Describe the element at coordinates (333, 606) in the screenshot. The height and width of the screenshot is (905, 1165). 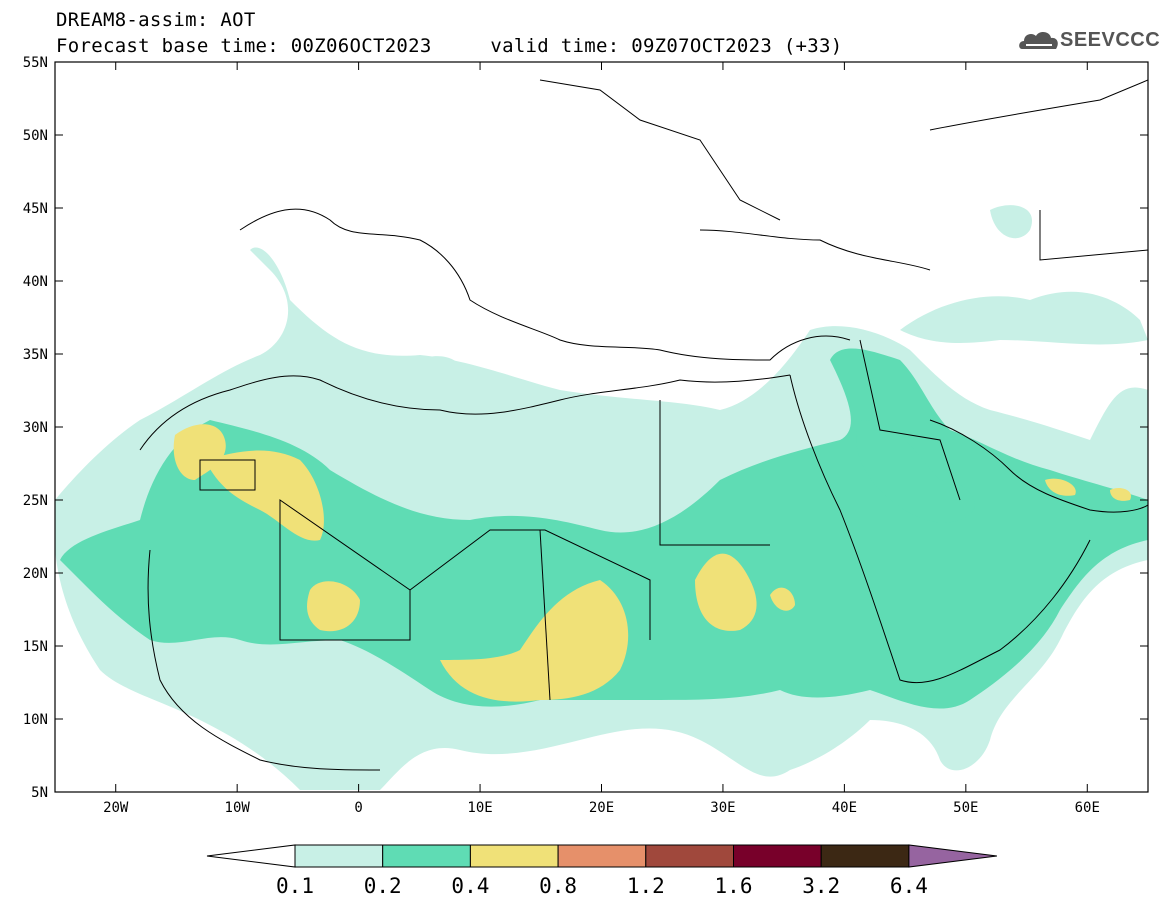
I see `aot-contour-0.4-mali` at that location.